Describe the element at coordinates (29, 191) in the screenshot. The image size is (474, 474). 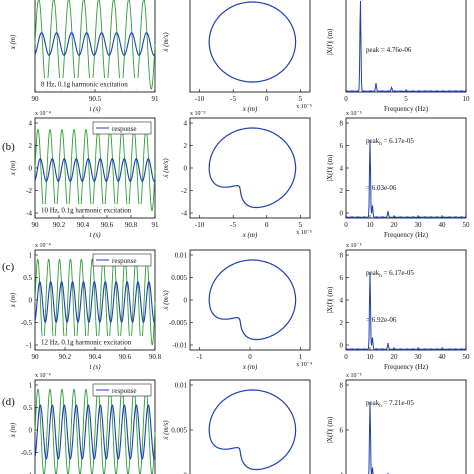
I see `y-tick-label: -2` at that location.